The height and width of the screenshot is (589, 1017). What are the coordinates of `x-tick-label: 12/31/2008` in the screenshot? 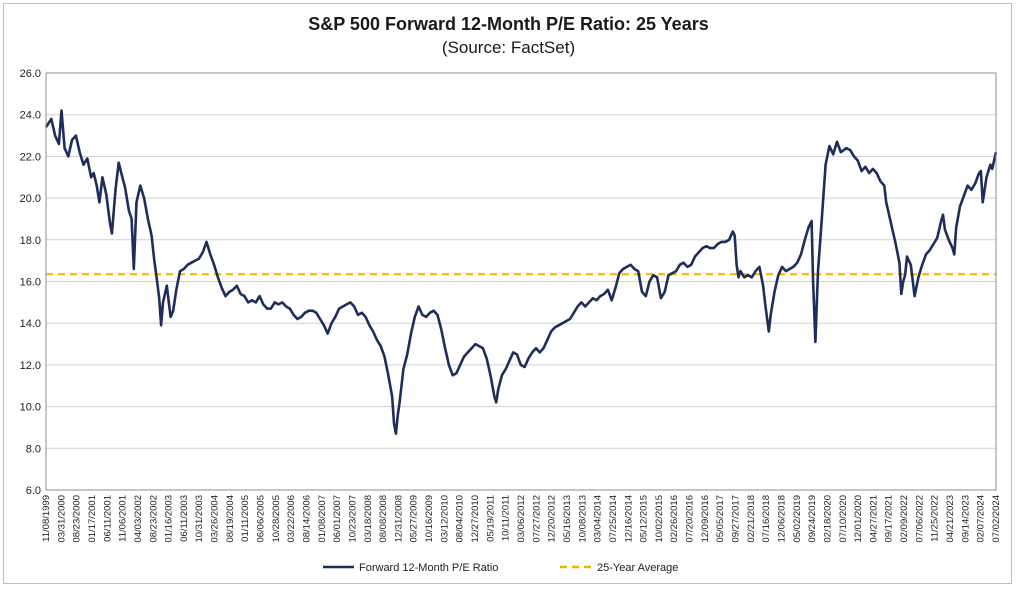 It's located at (398, 519).